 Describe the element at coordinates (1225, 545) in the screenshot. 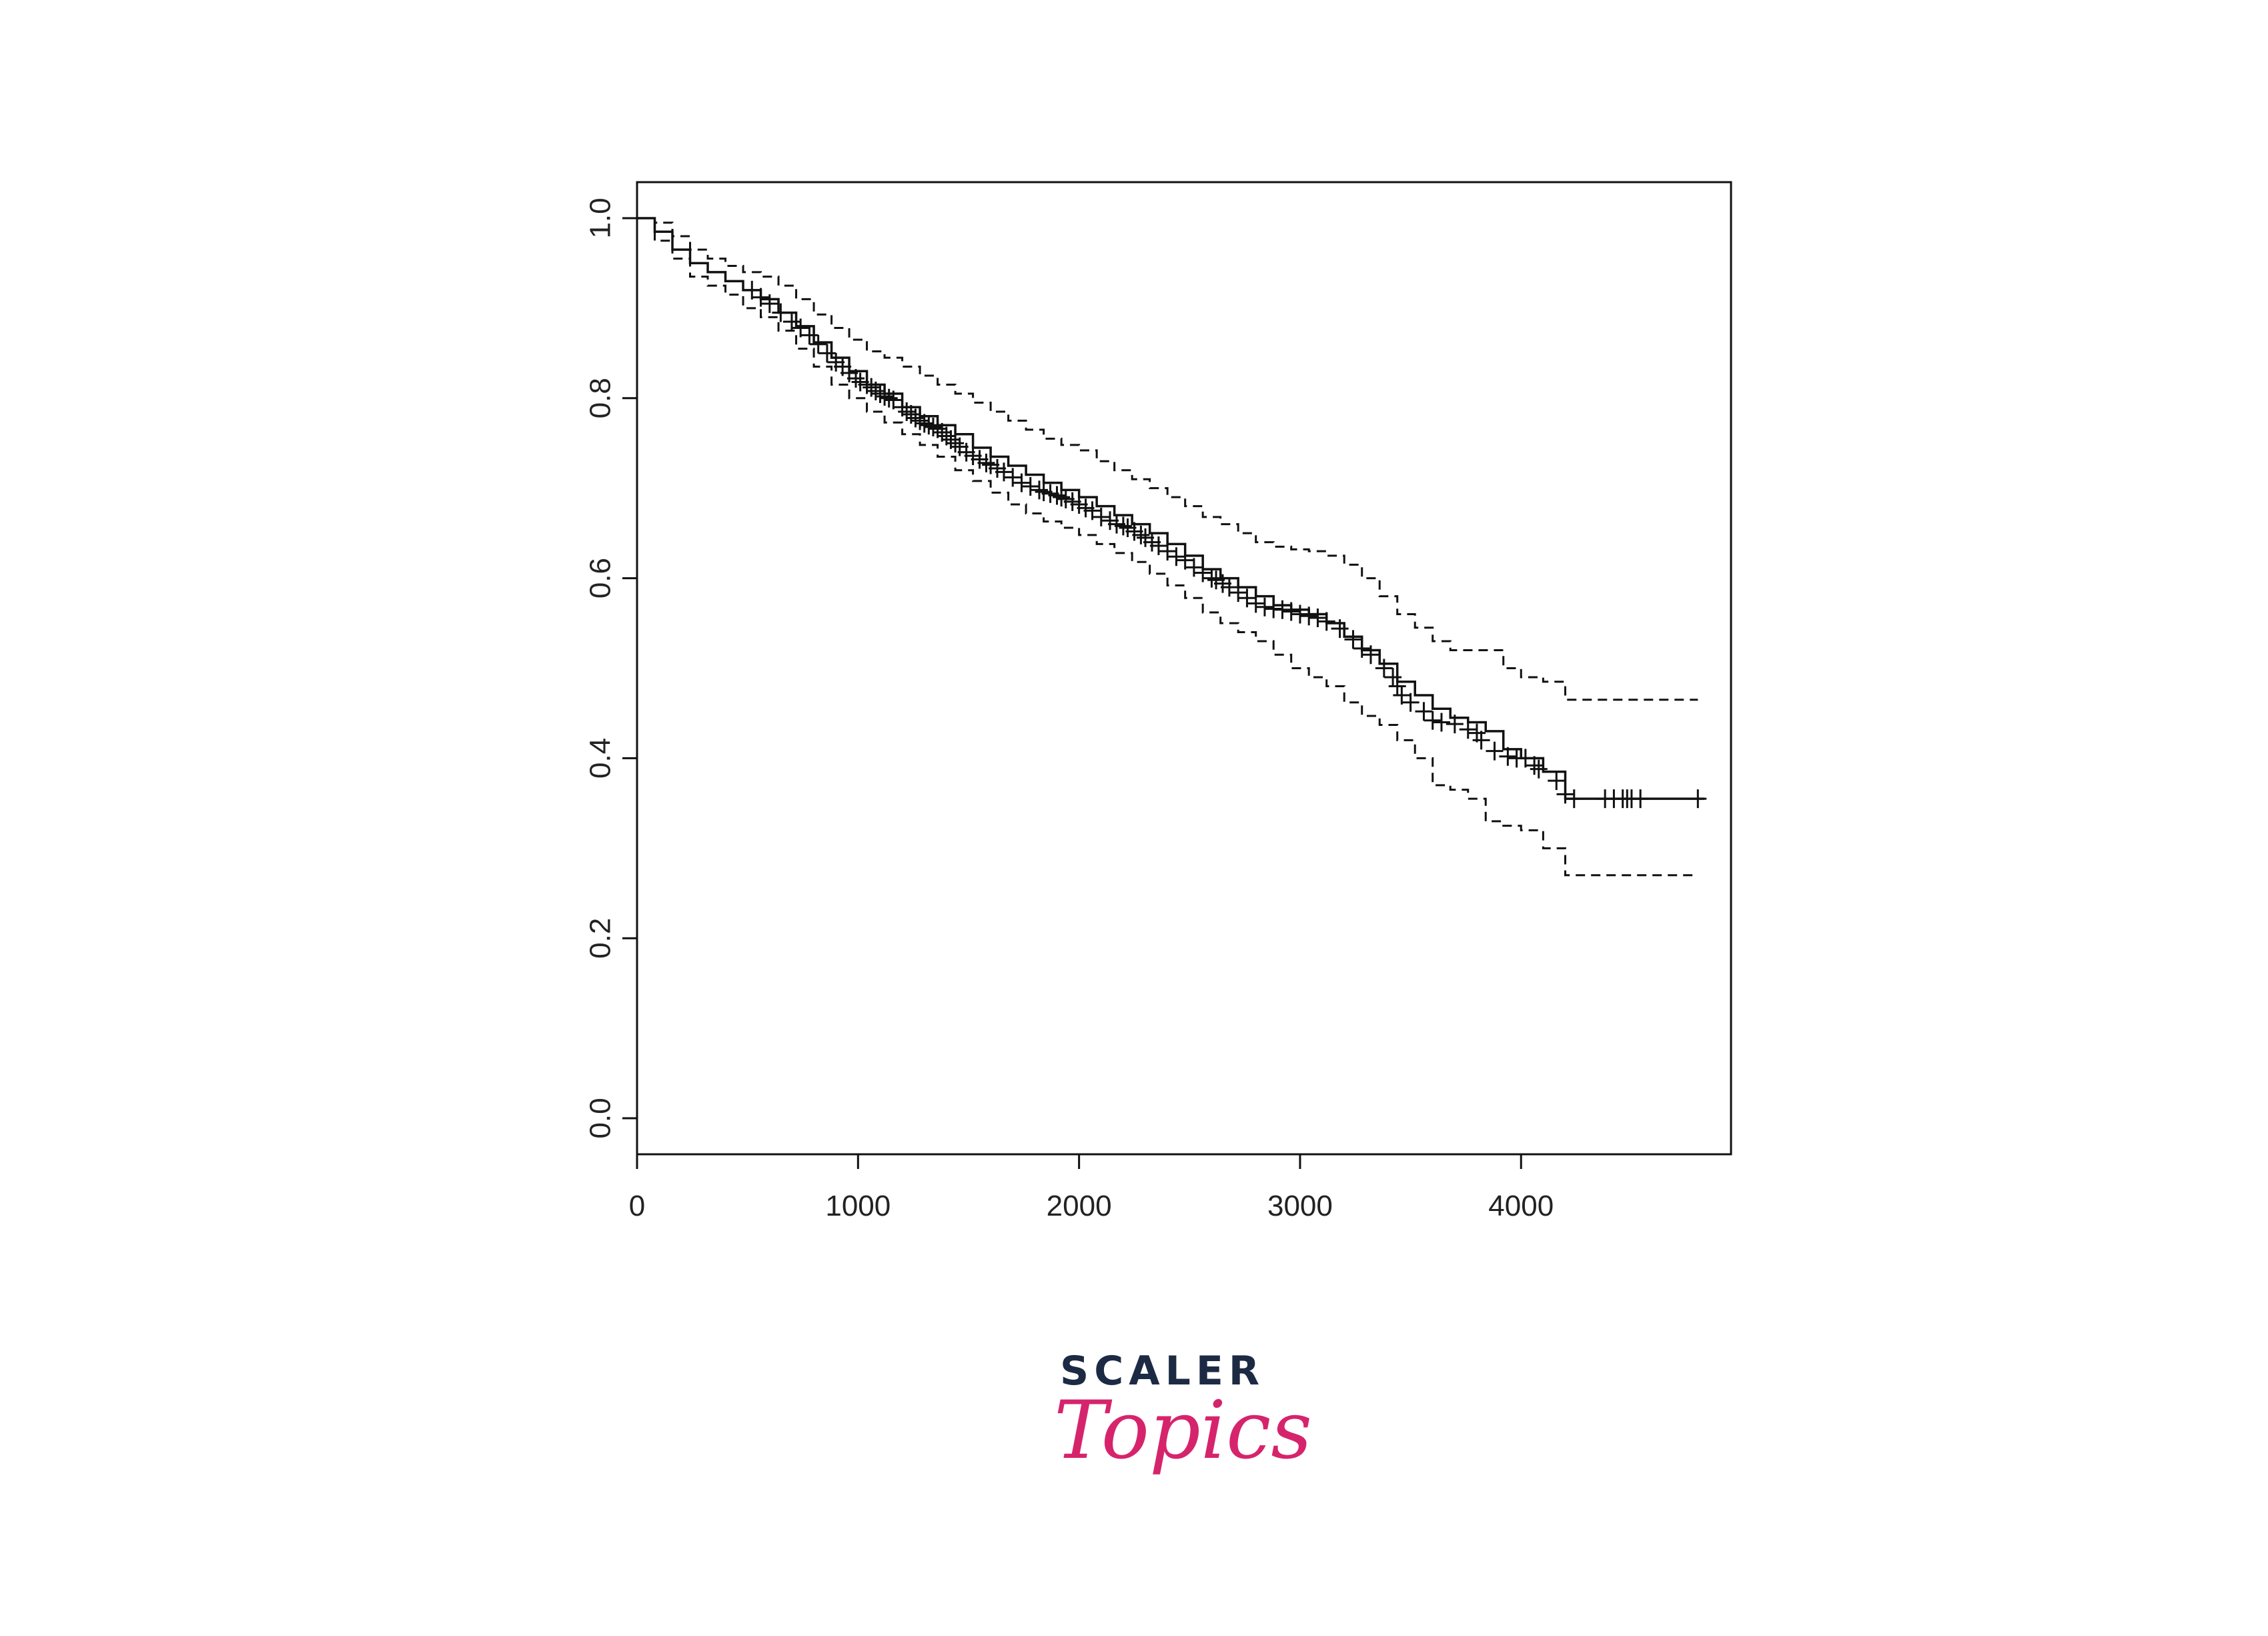

I see `censor-marks-layer` at that location.